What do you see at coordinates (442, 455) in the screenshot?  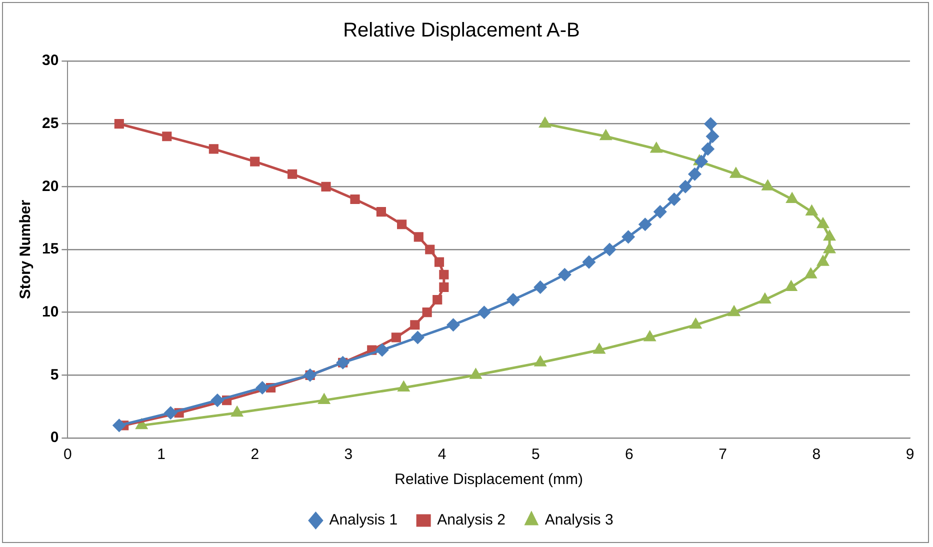 I see `x-tick-label: 4` at bounding box center [442, 455].